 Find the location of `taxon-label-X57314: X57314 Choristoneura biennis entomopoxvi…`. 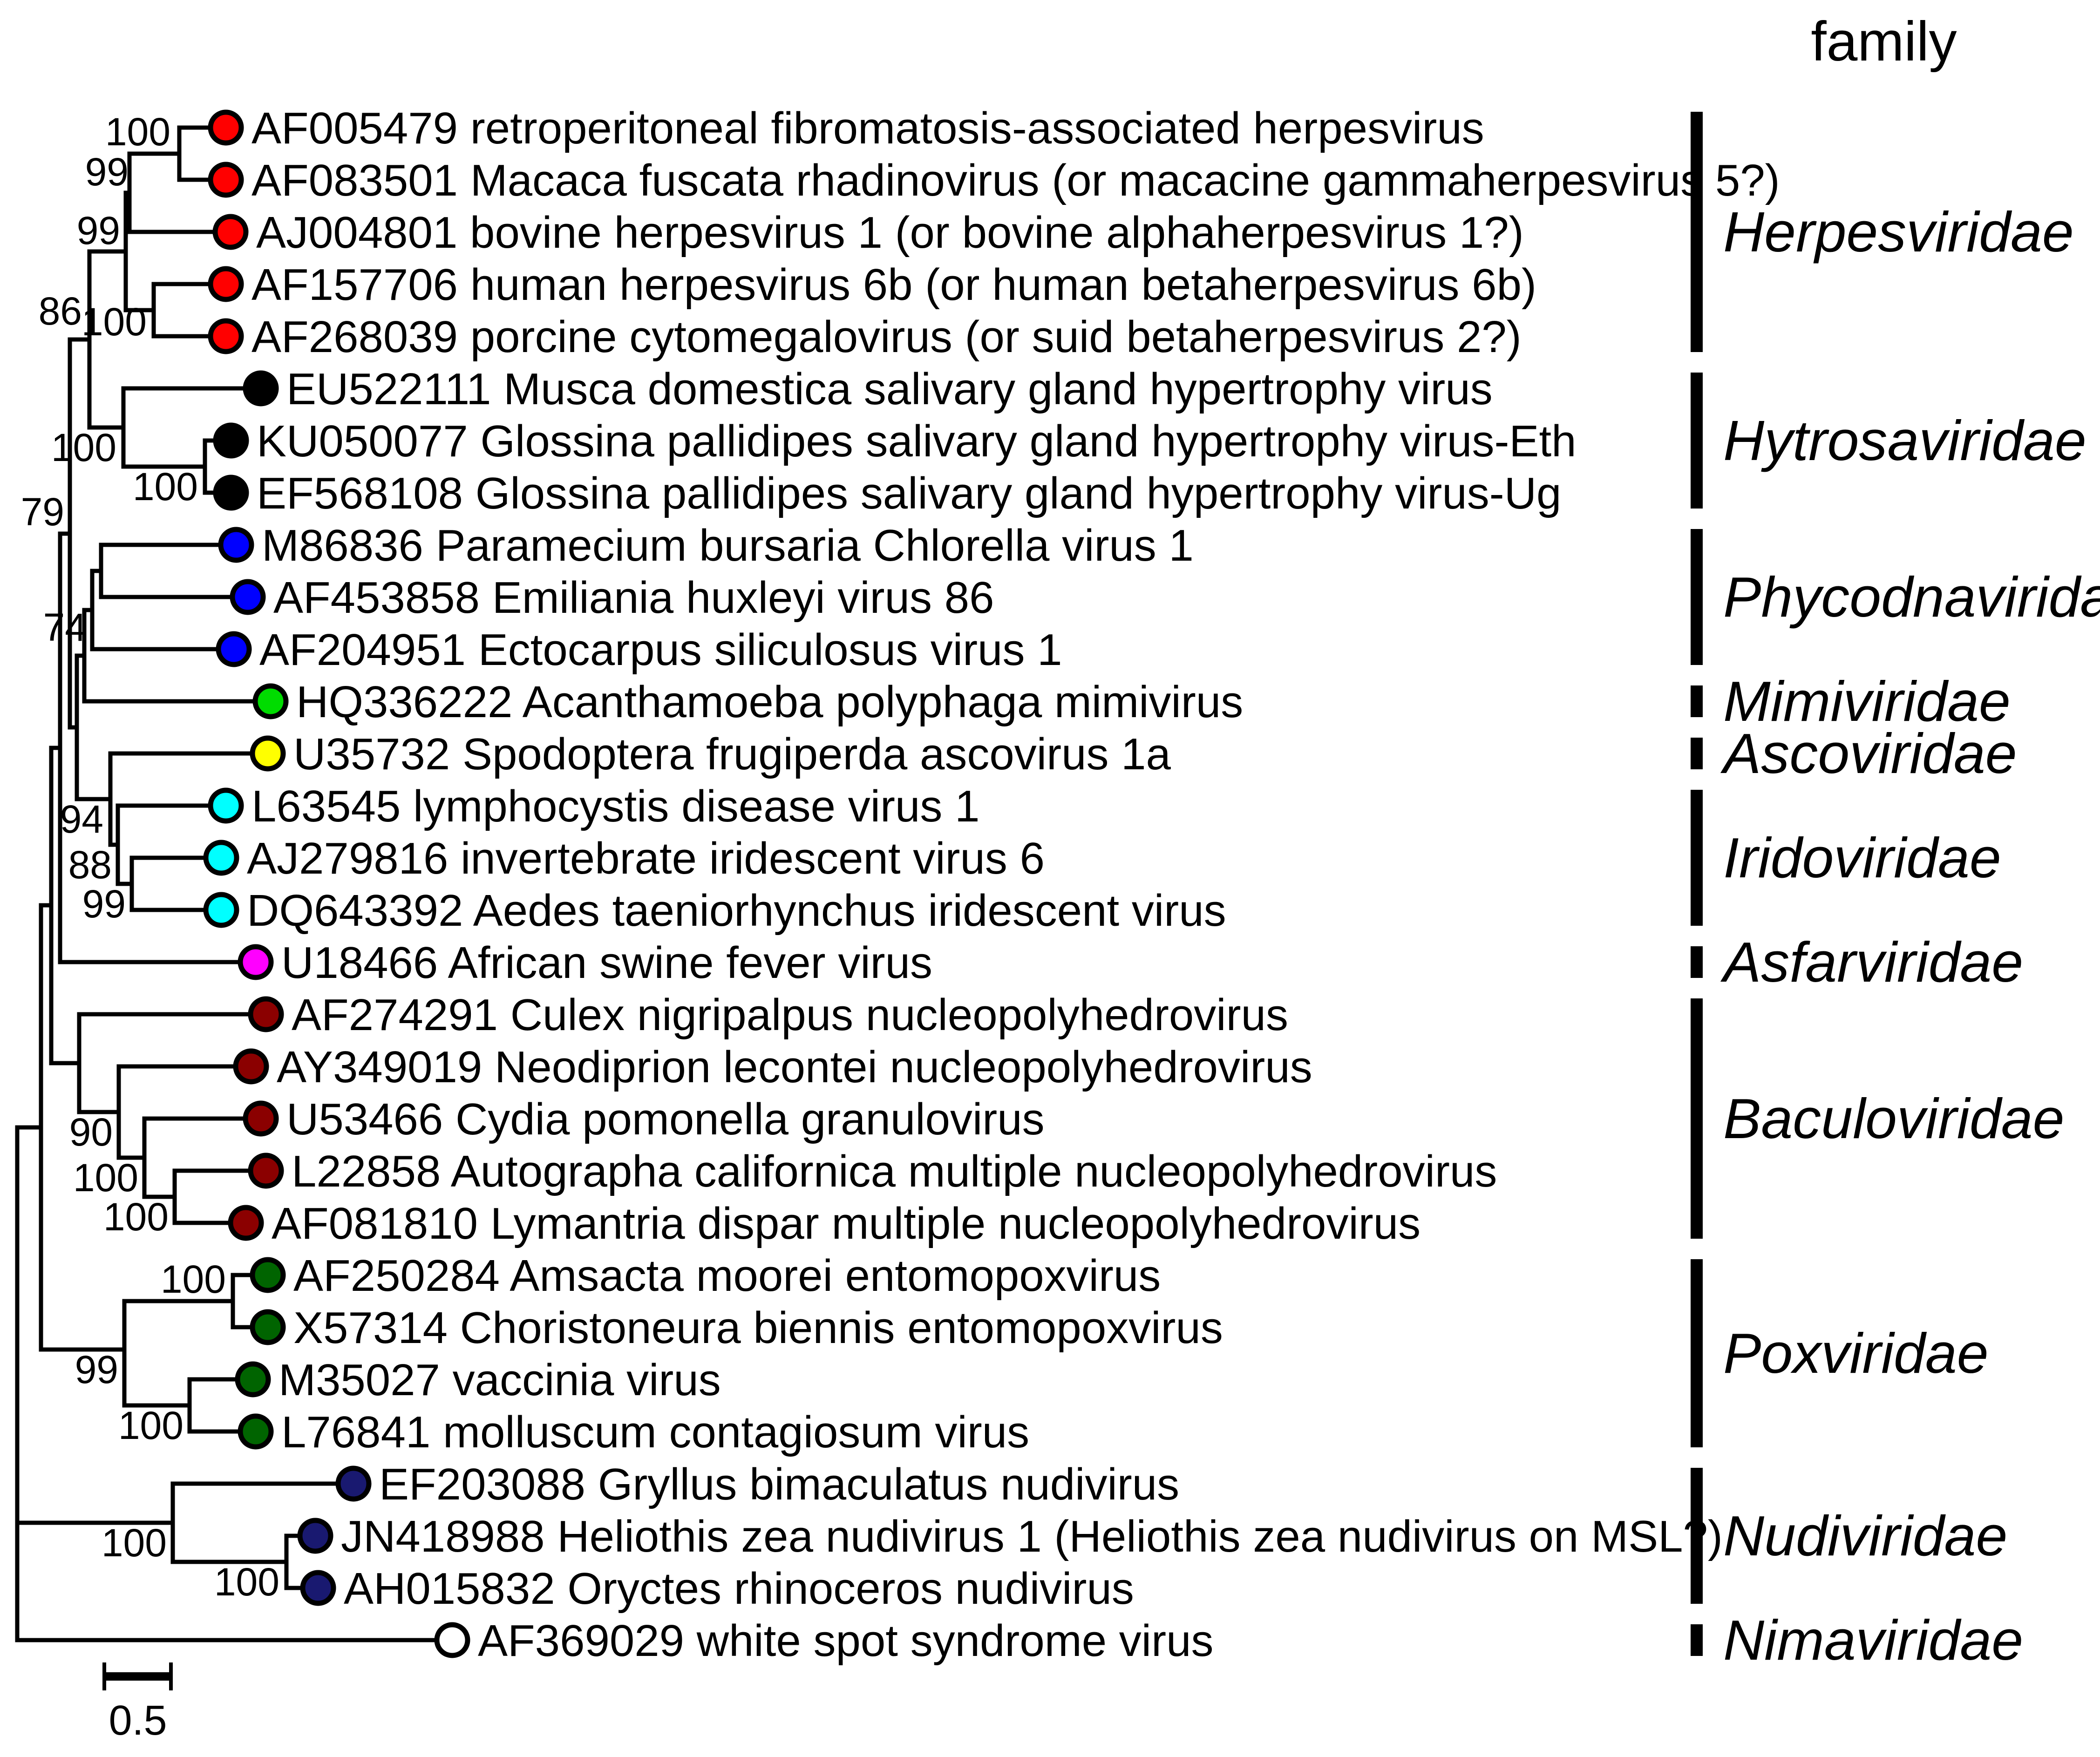

taxon-label-X57314: X57314 Choristoneura biennis entomopoxvi… is located at coordinates (758, 1328).